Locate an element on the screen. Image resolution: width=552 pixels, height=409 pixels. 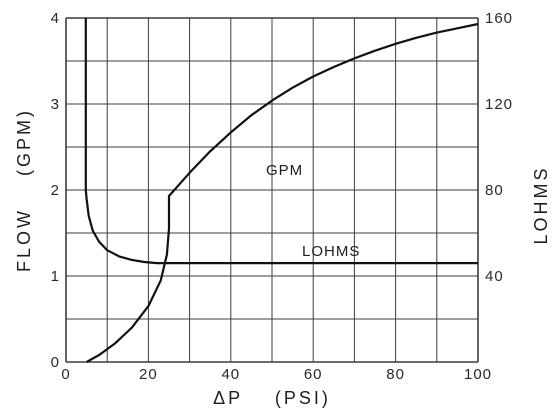
y-tick-label: 4 is located at coordinates (55, 18).